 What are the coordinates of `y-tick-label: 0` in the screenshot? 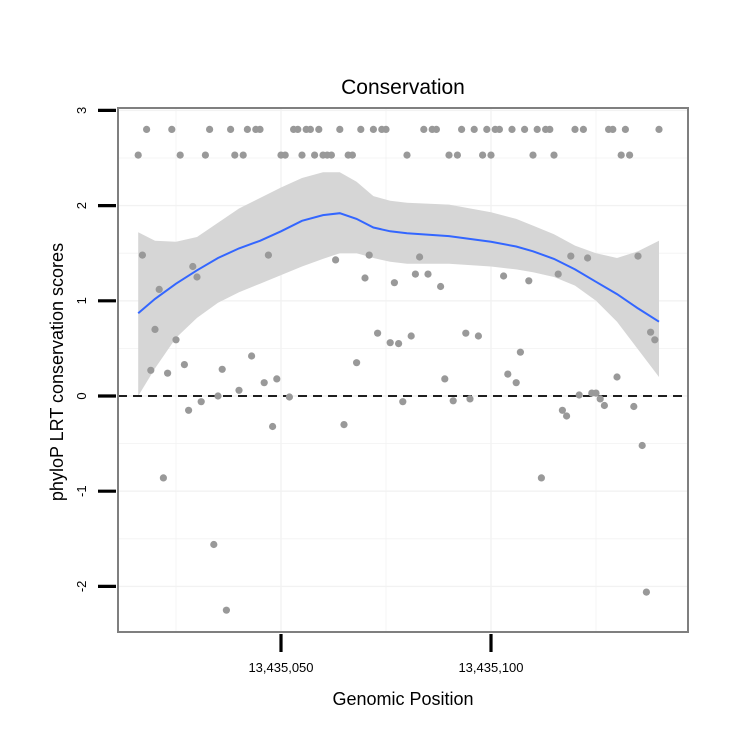 It's located at (81, 395).